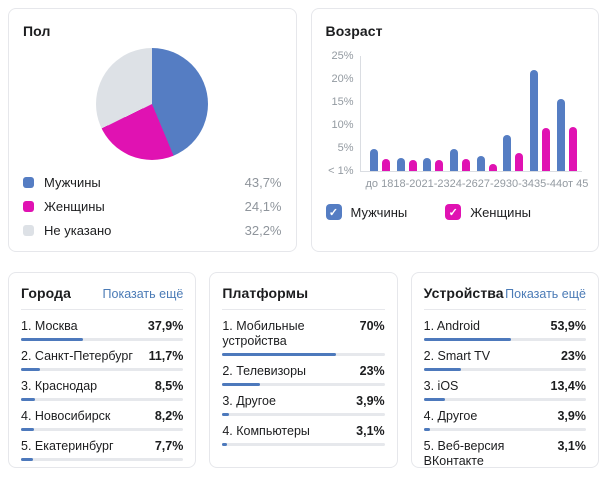  I want to click on list-item-row: 1. Москва 37,9%, so click(102, 326).